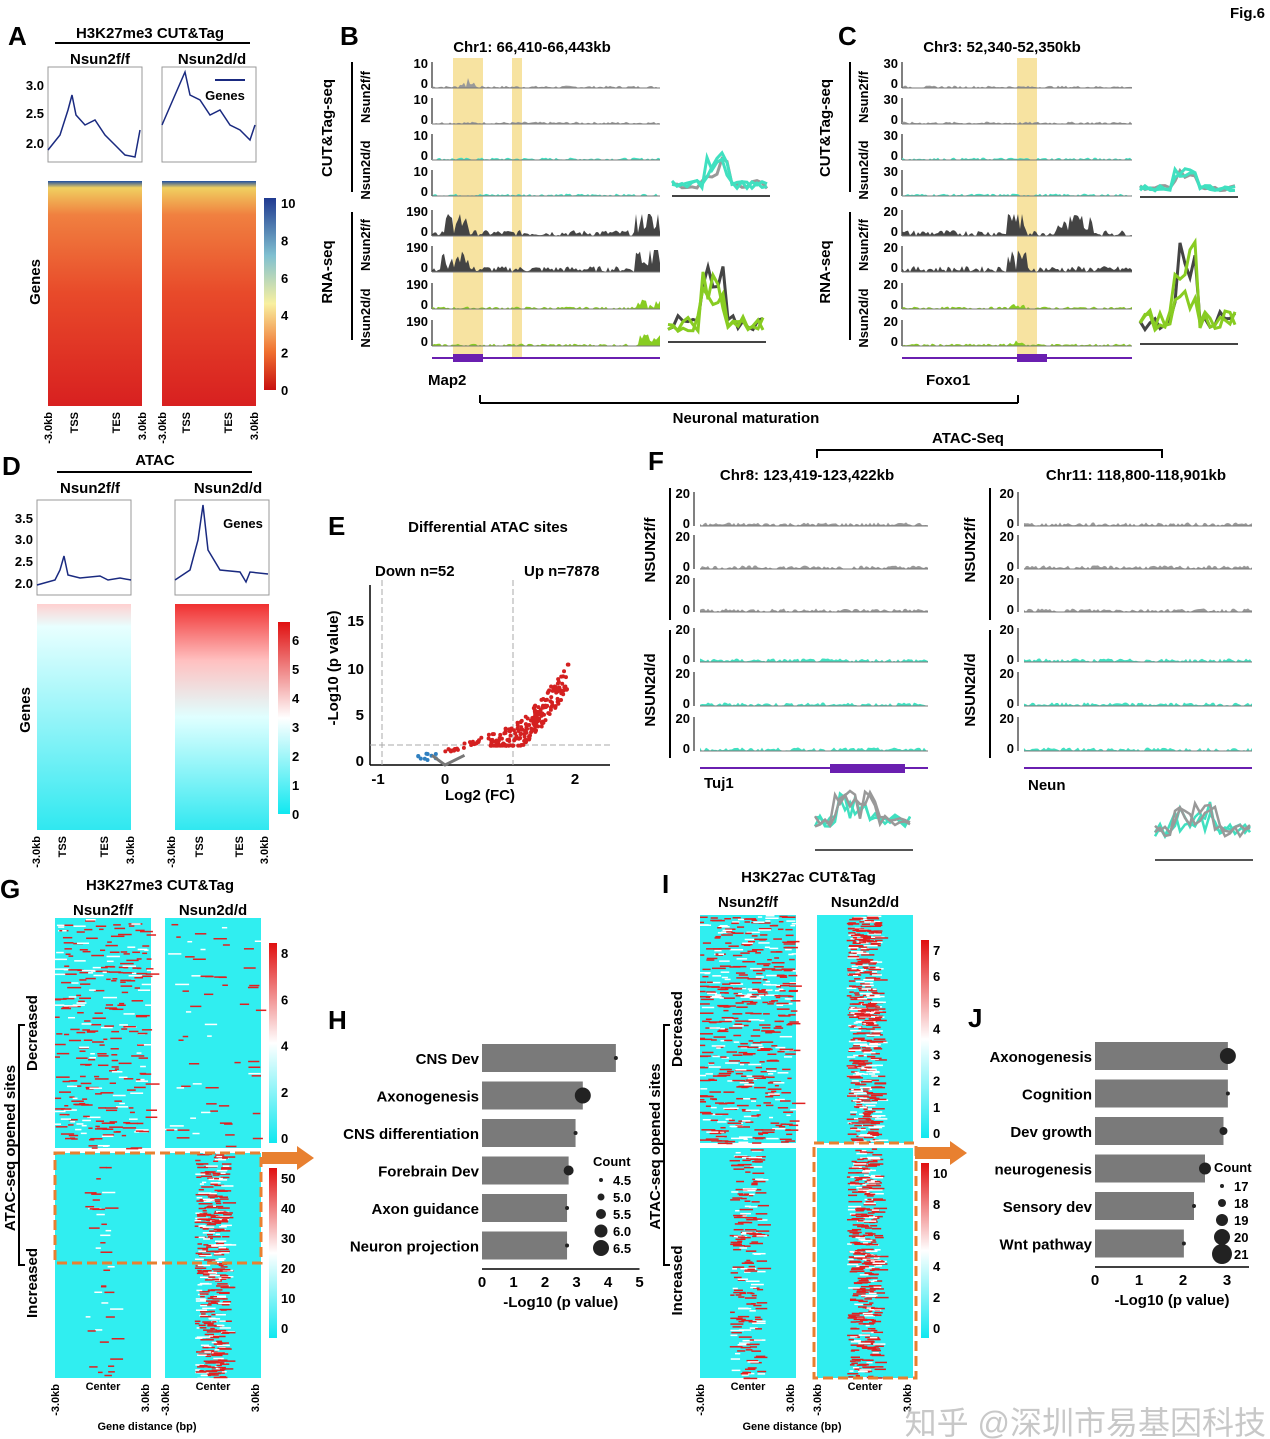  What do you see at coordinates (360, 715) in the screenshot?
I see `y-tick: 5` at bounding box center [360, 715].